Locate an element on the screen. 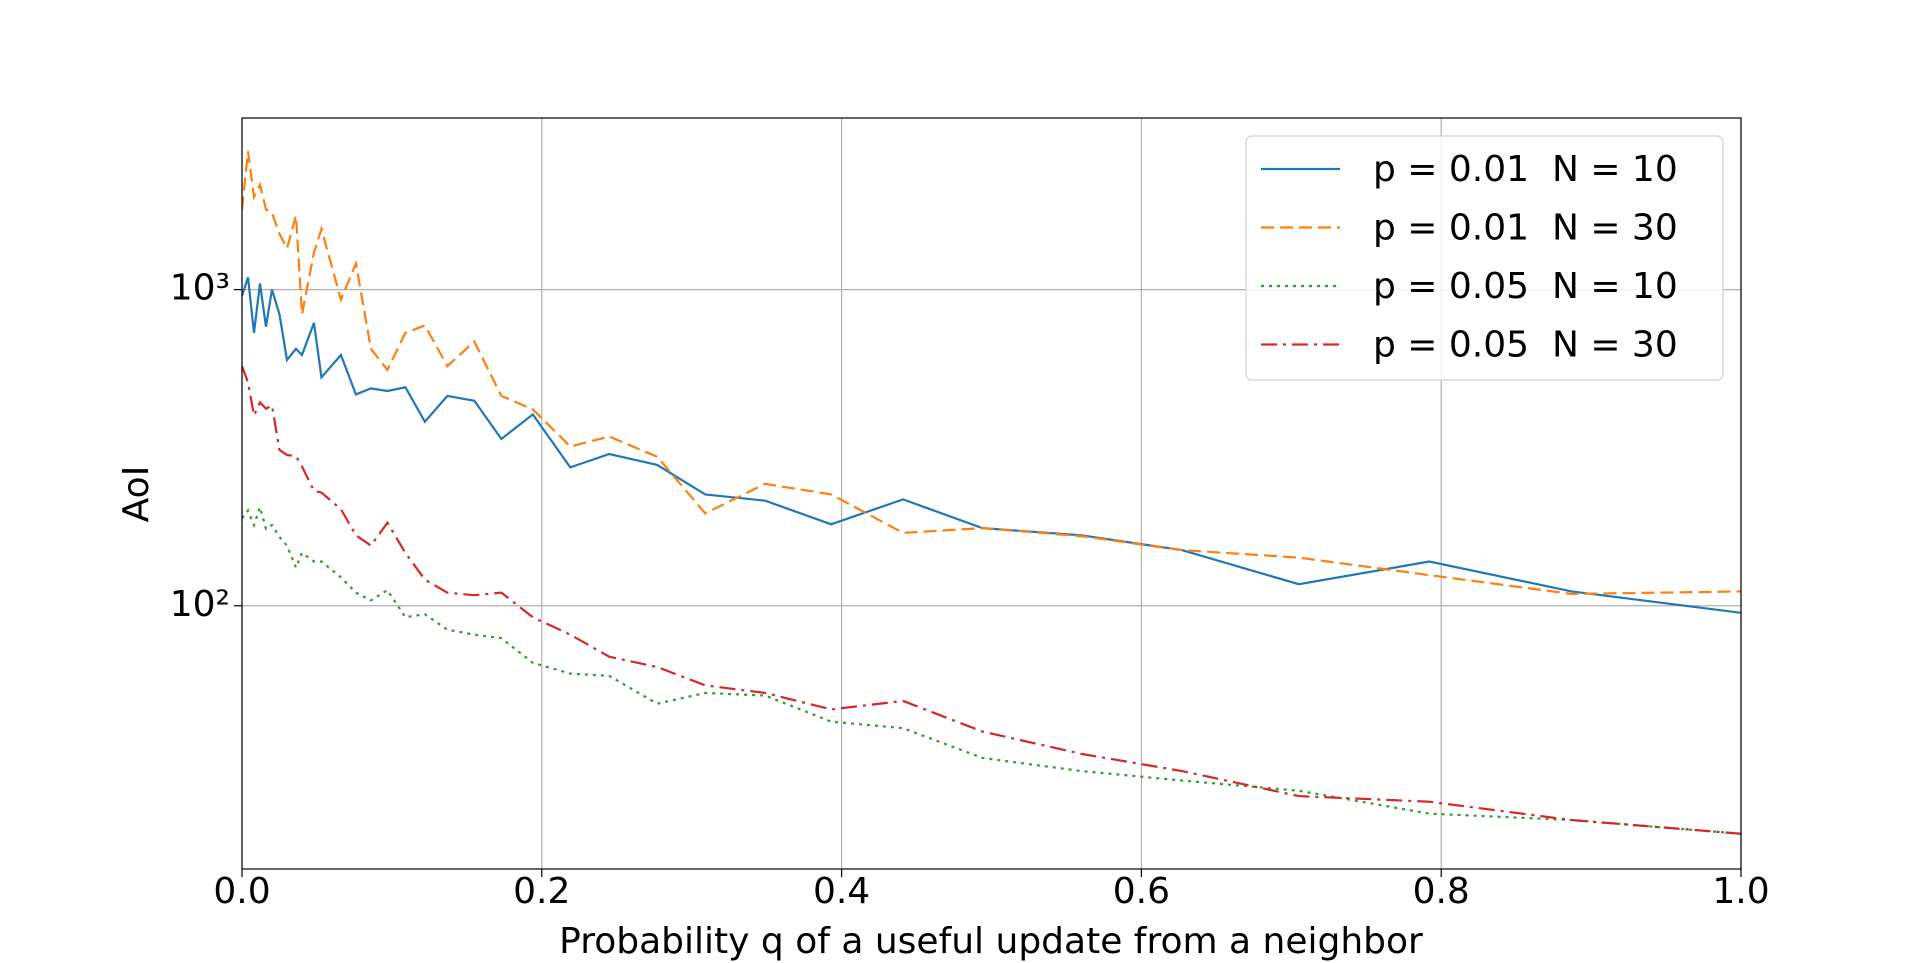 This screenshot has width=1907, height=963. x-tick-label: 0.6 is located at coordinates (1141, 891).